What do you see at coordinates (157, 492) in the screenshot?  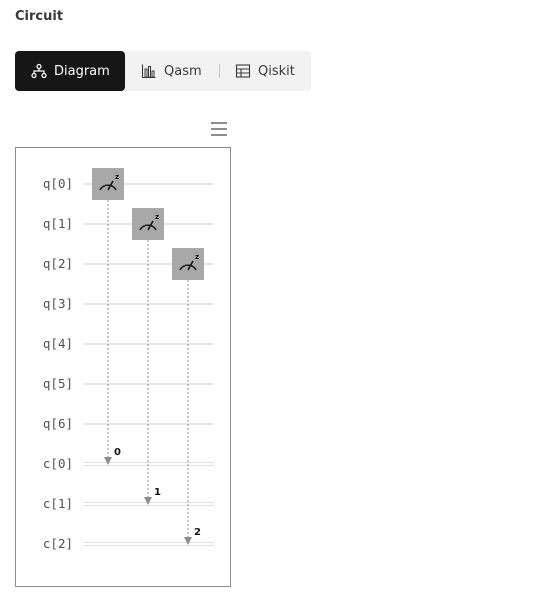 I see `measure-bit-label: 1` at bounding box center [157, 492].